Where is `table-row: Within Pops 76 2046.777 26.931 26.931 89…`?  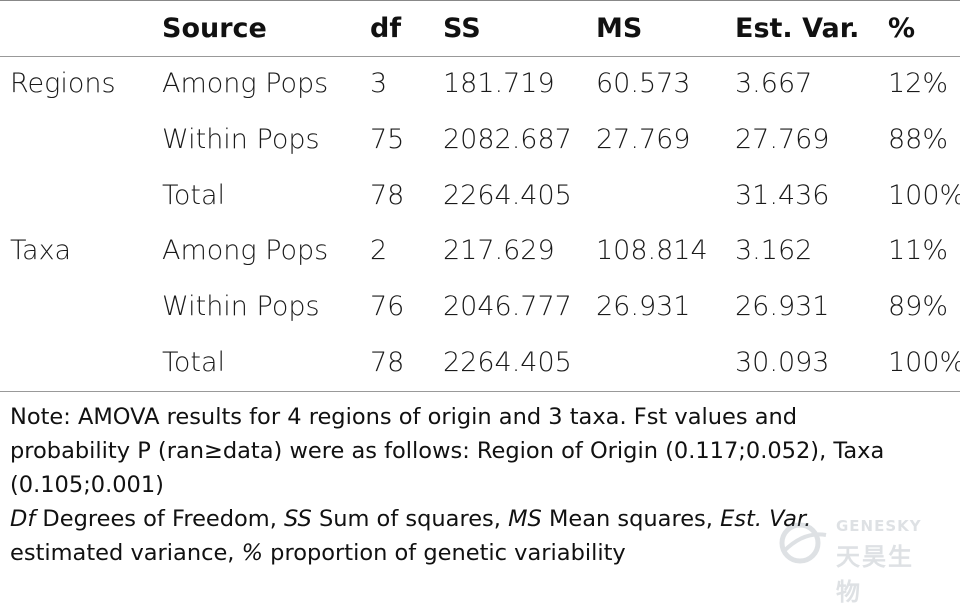
table-row: Within Pops 76 2046.777 26.931 26.931 89… is located at coordinates (480, 307).